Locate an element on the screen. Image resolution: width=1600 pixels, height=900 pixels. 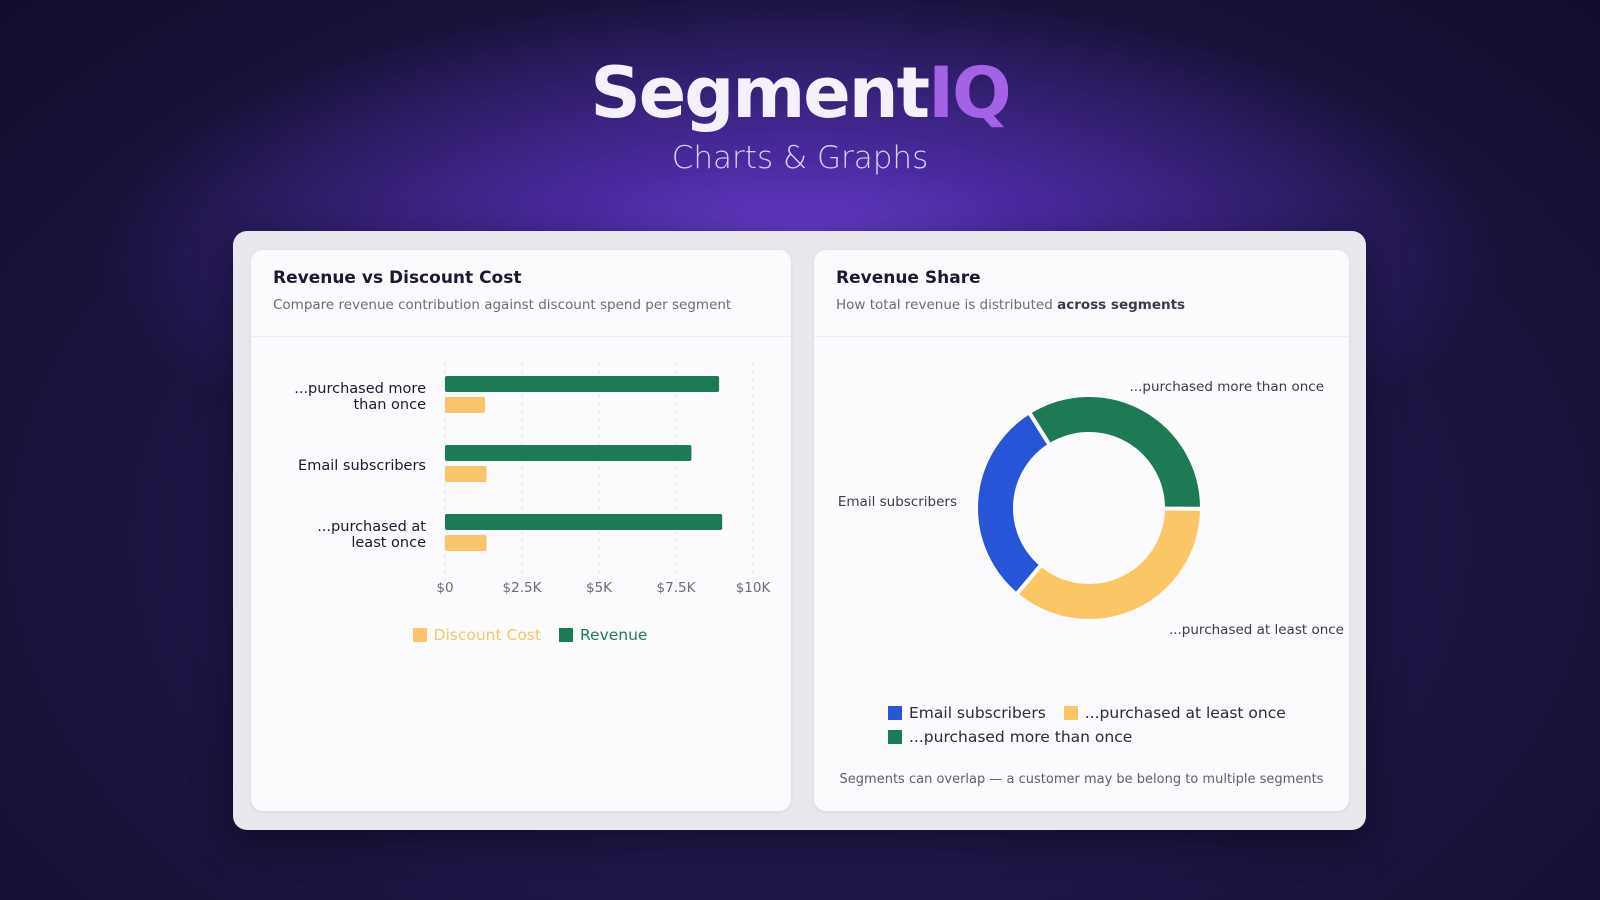
legend-label: Email subscribers is located at coordinates (977, 713).